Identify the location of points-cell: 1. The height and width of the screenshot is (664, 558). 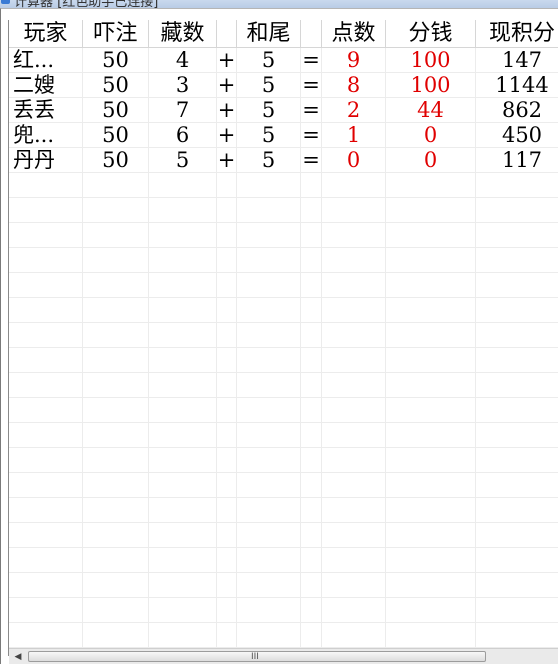
(354, 135).